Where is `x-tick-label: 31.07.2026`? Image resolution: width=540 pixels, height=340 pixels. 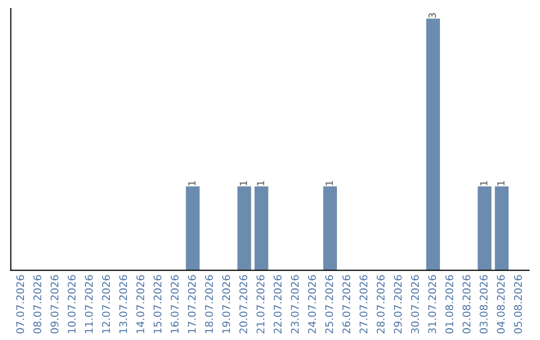
x-tick-label: 31.07.2026 is located at coordinates (432, 304).